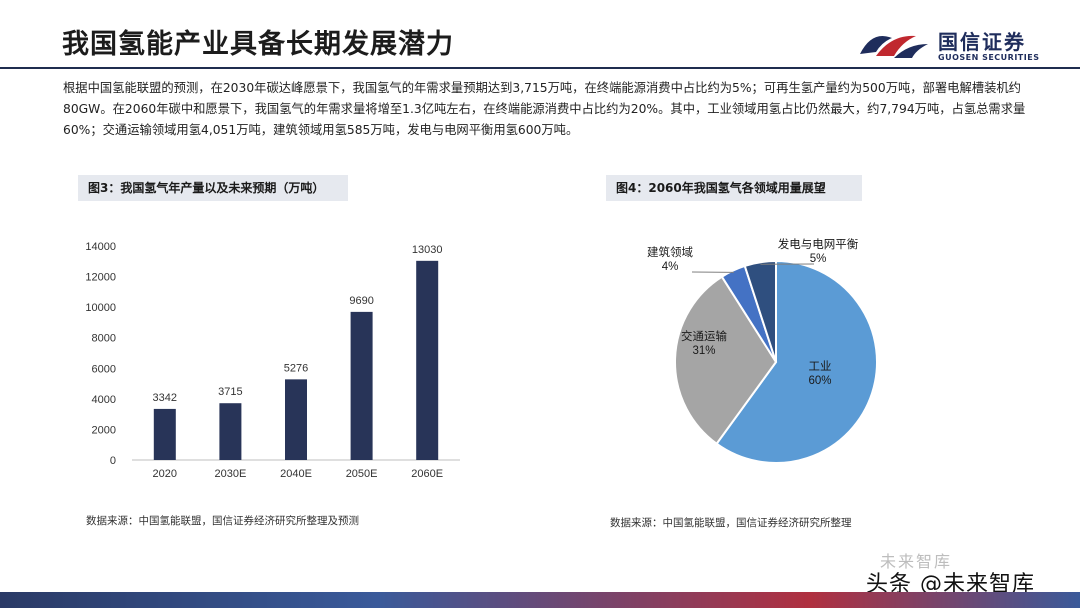  I want to click on x-tick-label: 2040E, so click(296, 474).